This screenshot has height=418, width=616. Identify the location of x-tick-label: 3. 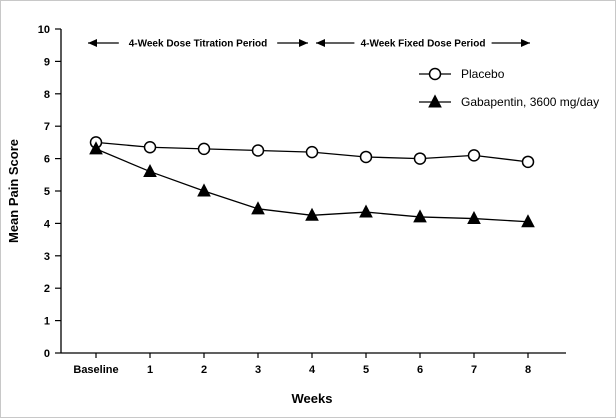
(258, 370).